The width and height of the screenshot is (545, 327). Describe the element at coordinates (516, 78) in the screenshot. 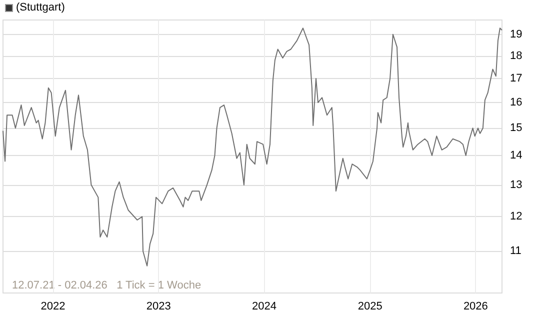

I see `y-tick-label: 17` at that location.